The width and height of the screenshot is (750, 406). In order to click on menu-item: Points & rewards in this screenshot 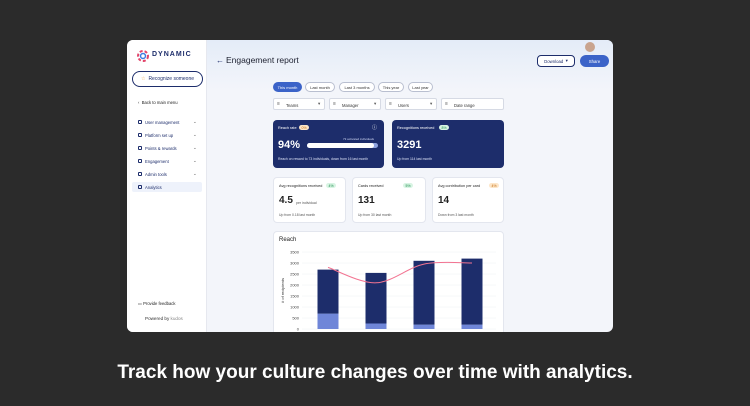, I will do `click(161, 148)`.